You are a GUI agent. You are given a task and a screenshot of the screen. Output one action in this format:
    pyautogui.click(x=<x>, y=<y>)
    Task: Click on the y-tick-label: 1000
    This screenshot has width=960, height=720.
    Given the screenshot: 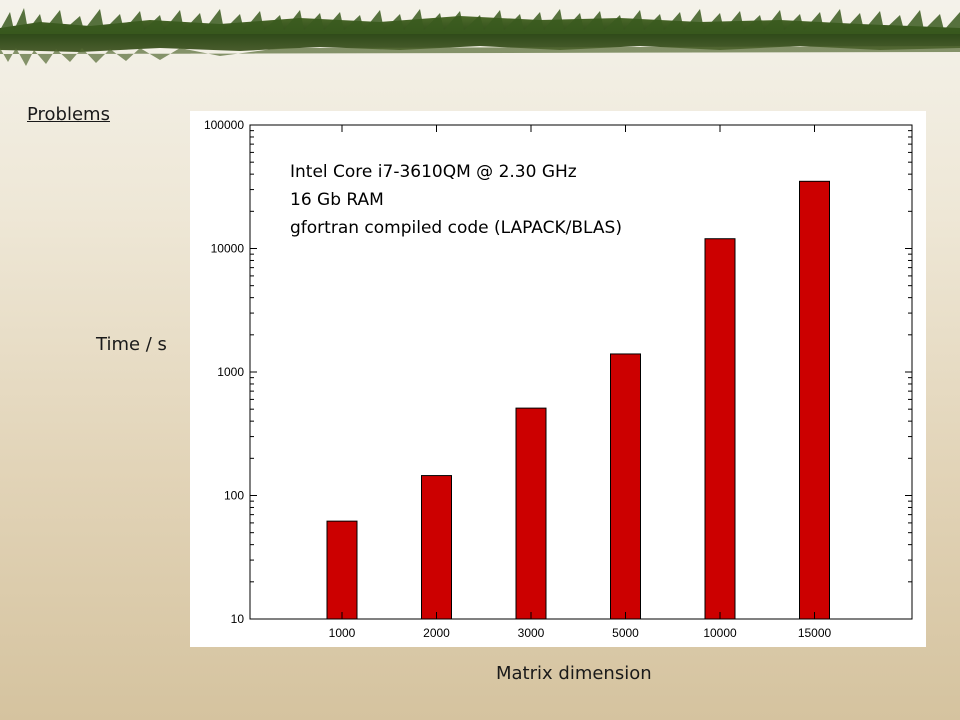 What is the action you would take?
    pyautogui.click(x=230, y=372)
    